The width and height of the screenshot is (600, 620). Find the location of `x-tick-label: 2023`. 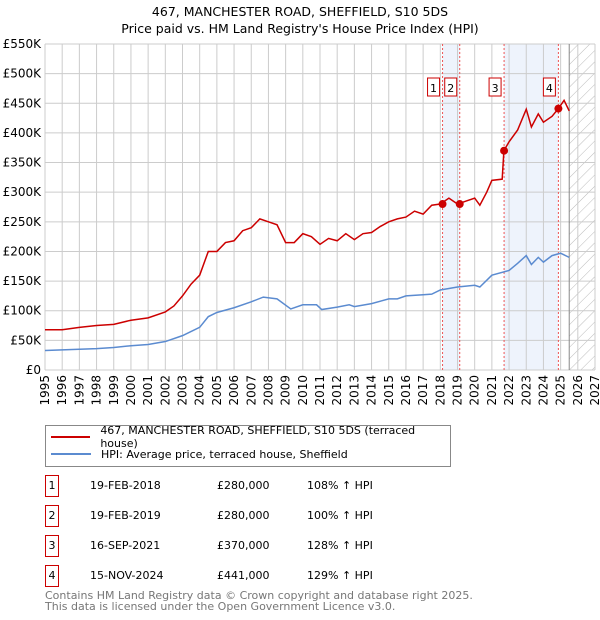

x-tick-label: 2023 is located at coordinates (526, 390).